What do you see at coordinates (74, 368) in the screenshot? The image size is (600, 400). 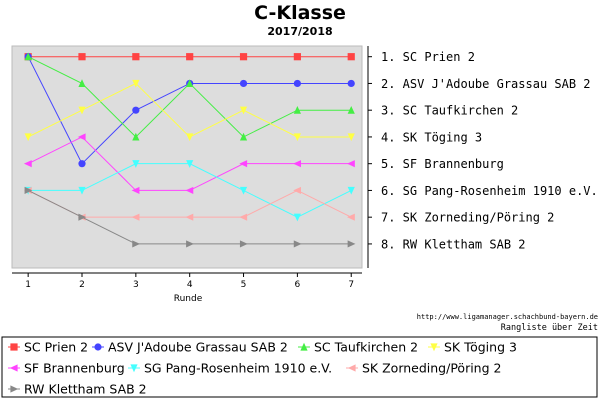 I see `legend-label: SF Brannenburg` at bounding box center [74, 368].